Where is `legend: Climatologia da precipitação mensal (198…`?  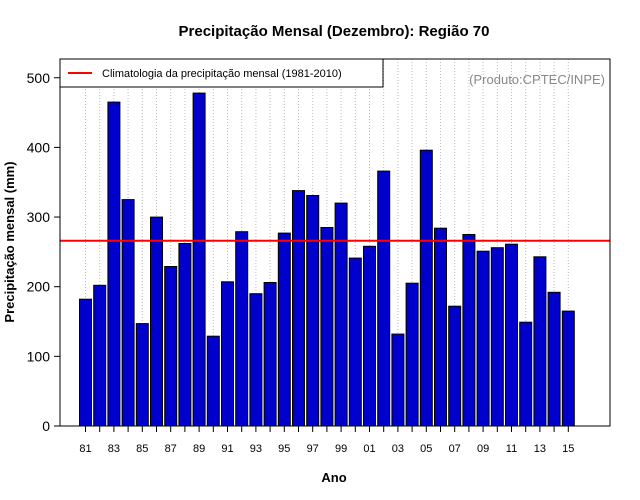
legend: Climatologia da precipitação mensal (198… is located at coordinates (221, 73).